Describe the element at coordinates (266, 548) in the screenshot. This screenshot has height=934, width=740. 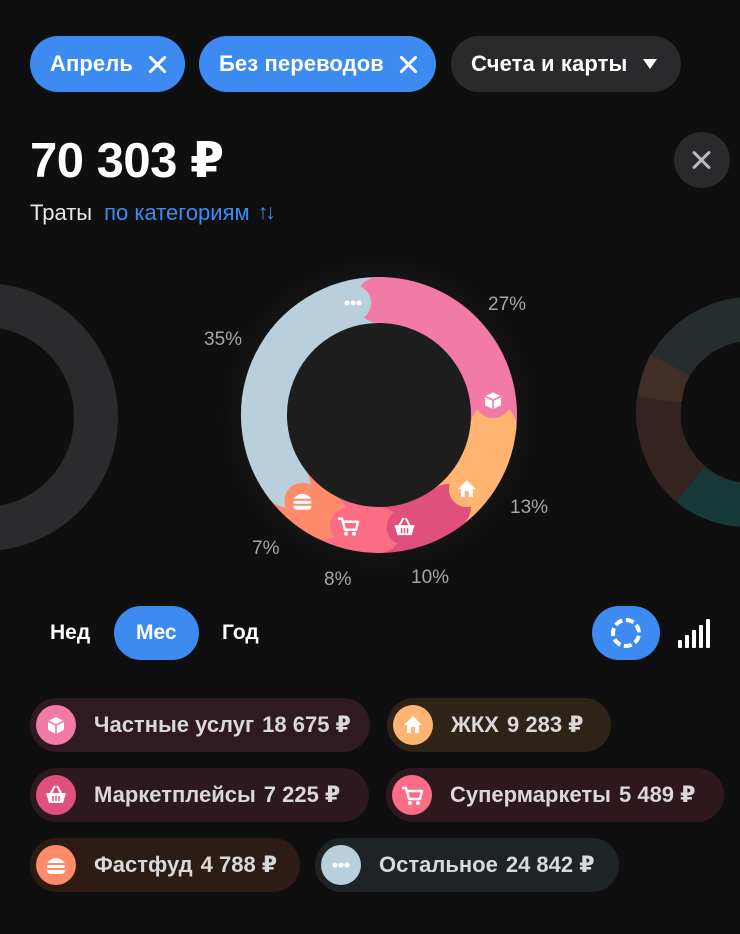
I see `pct-label-fastfood: 7%` at that location.